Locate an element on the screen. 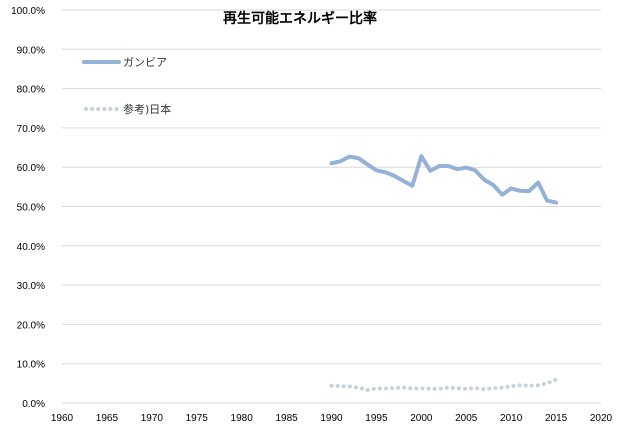 The image size is (627, 428). y-tick-label: 60.0% is located at coordinates (31, 168).